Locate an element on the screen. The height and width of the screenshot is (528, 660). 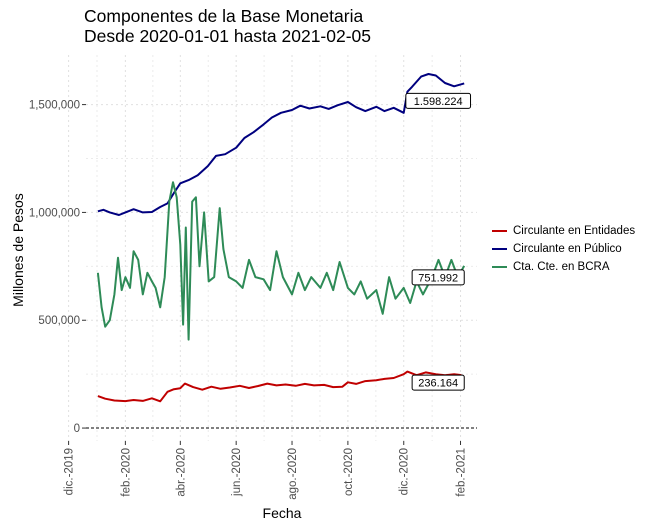
end-label-text: 1.598.224 is located at coordinates (438, 102).